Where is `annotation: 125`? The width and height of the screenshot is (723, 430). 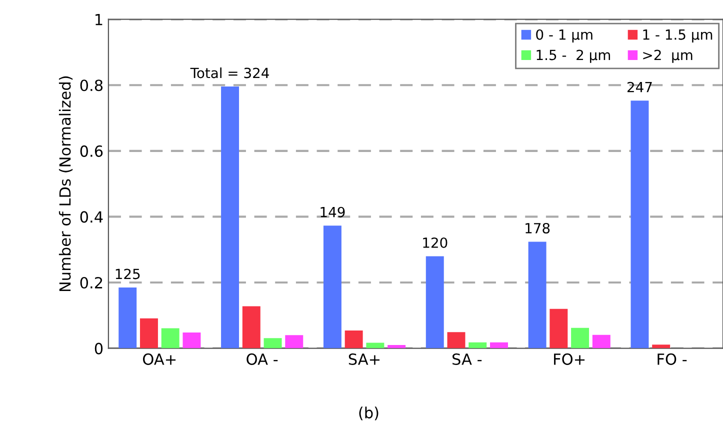 annotation: 125 is located at coordinates (128, 274).